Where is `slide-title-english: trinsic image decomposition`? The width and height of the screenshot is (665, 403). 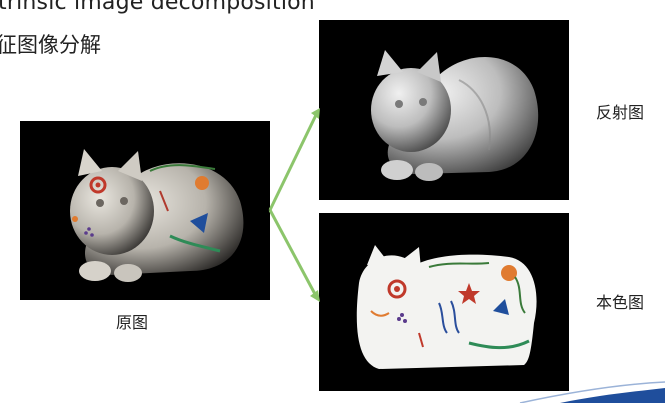
slide-title-english: trinsic image decomposition is located at coordinates (157, 7).